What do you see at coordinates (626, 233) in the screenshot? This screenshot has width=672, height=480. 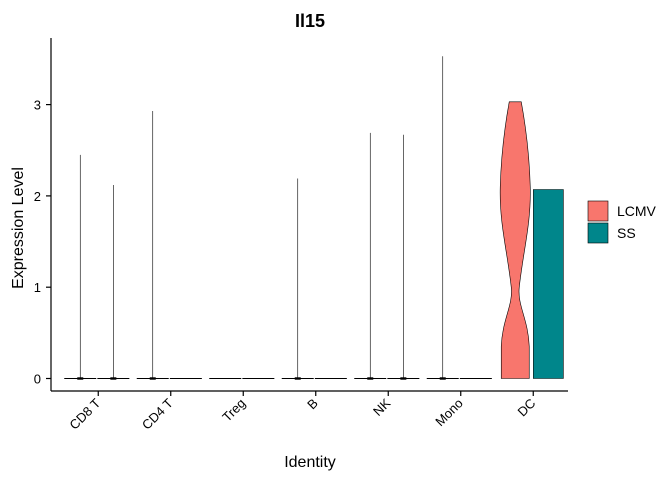 I see `legend-label-ss: SS` at bounding box center [626, 233].